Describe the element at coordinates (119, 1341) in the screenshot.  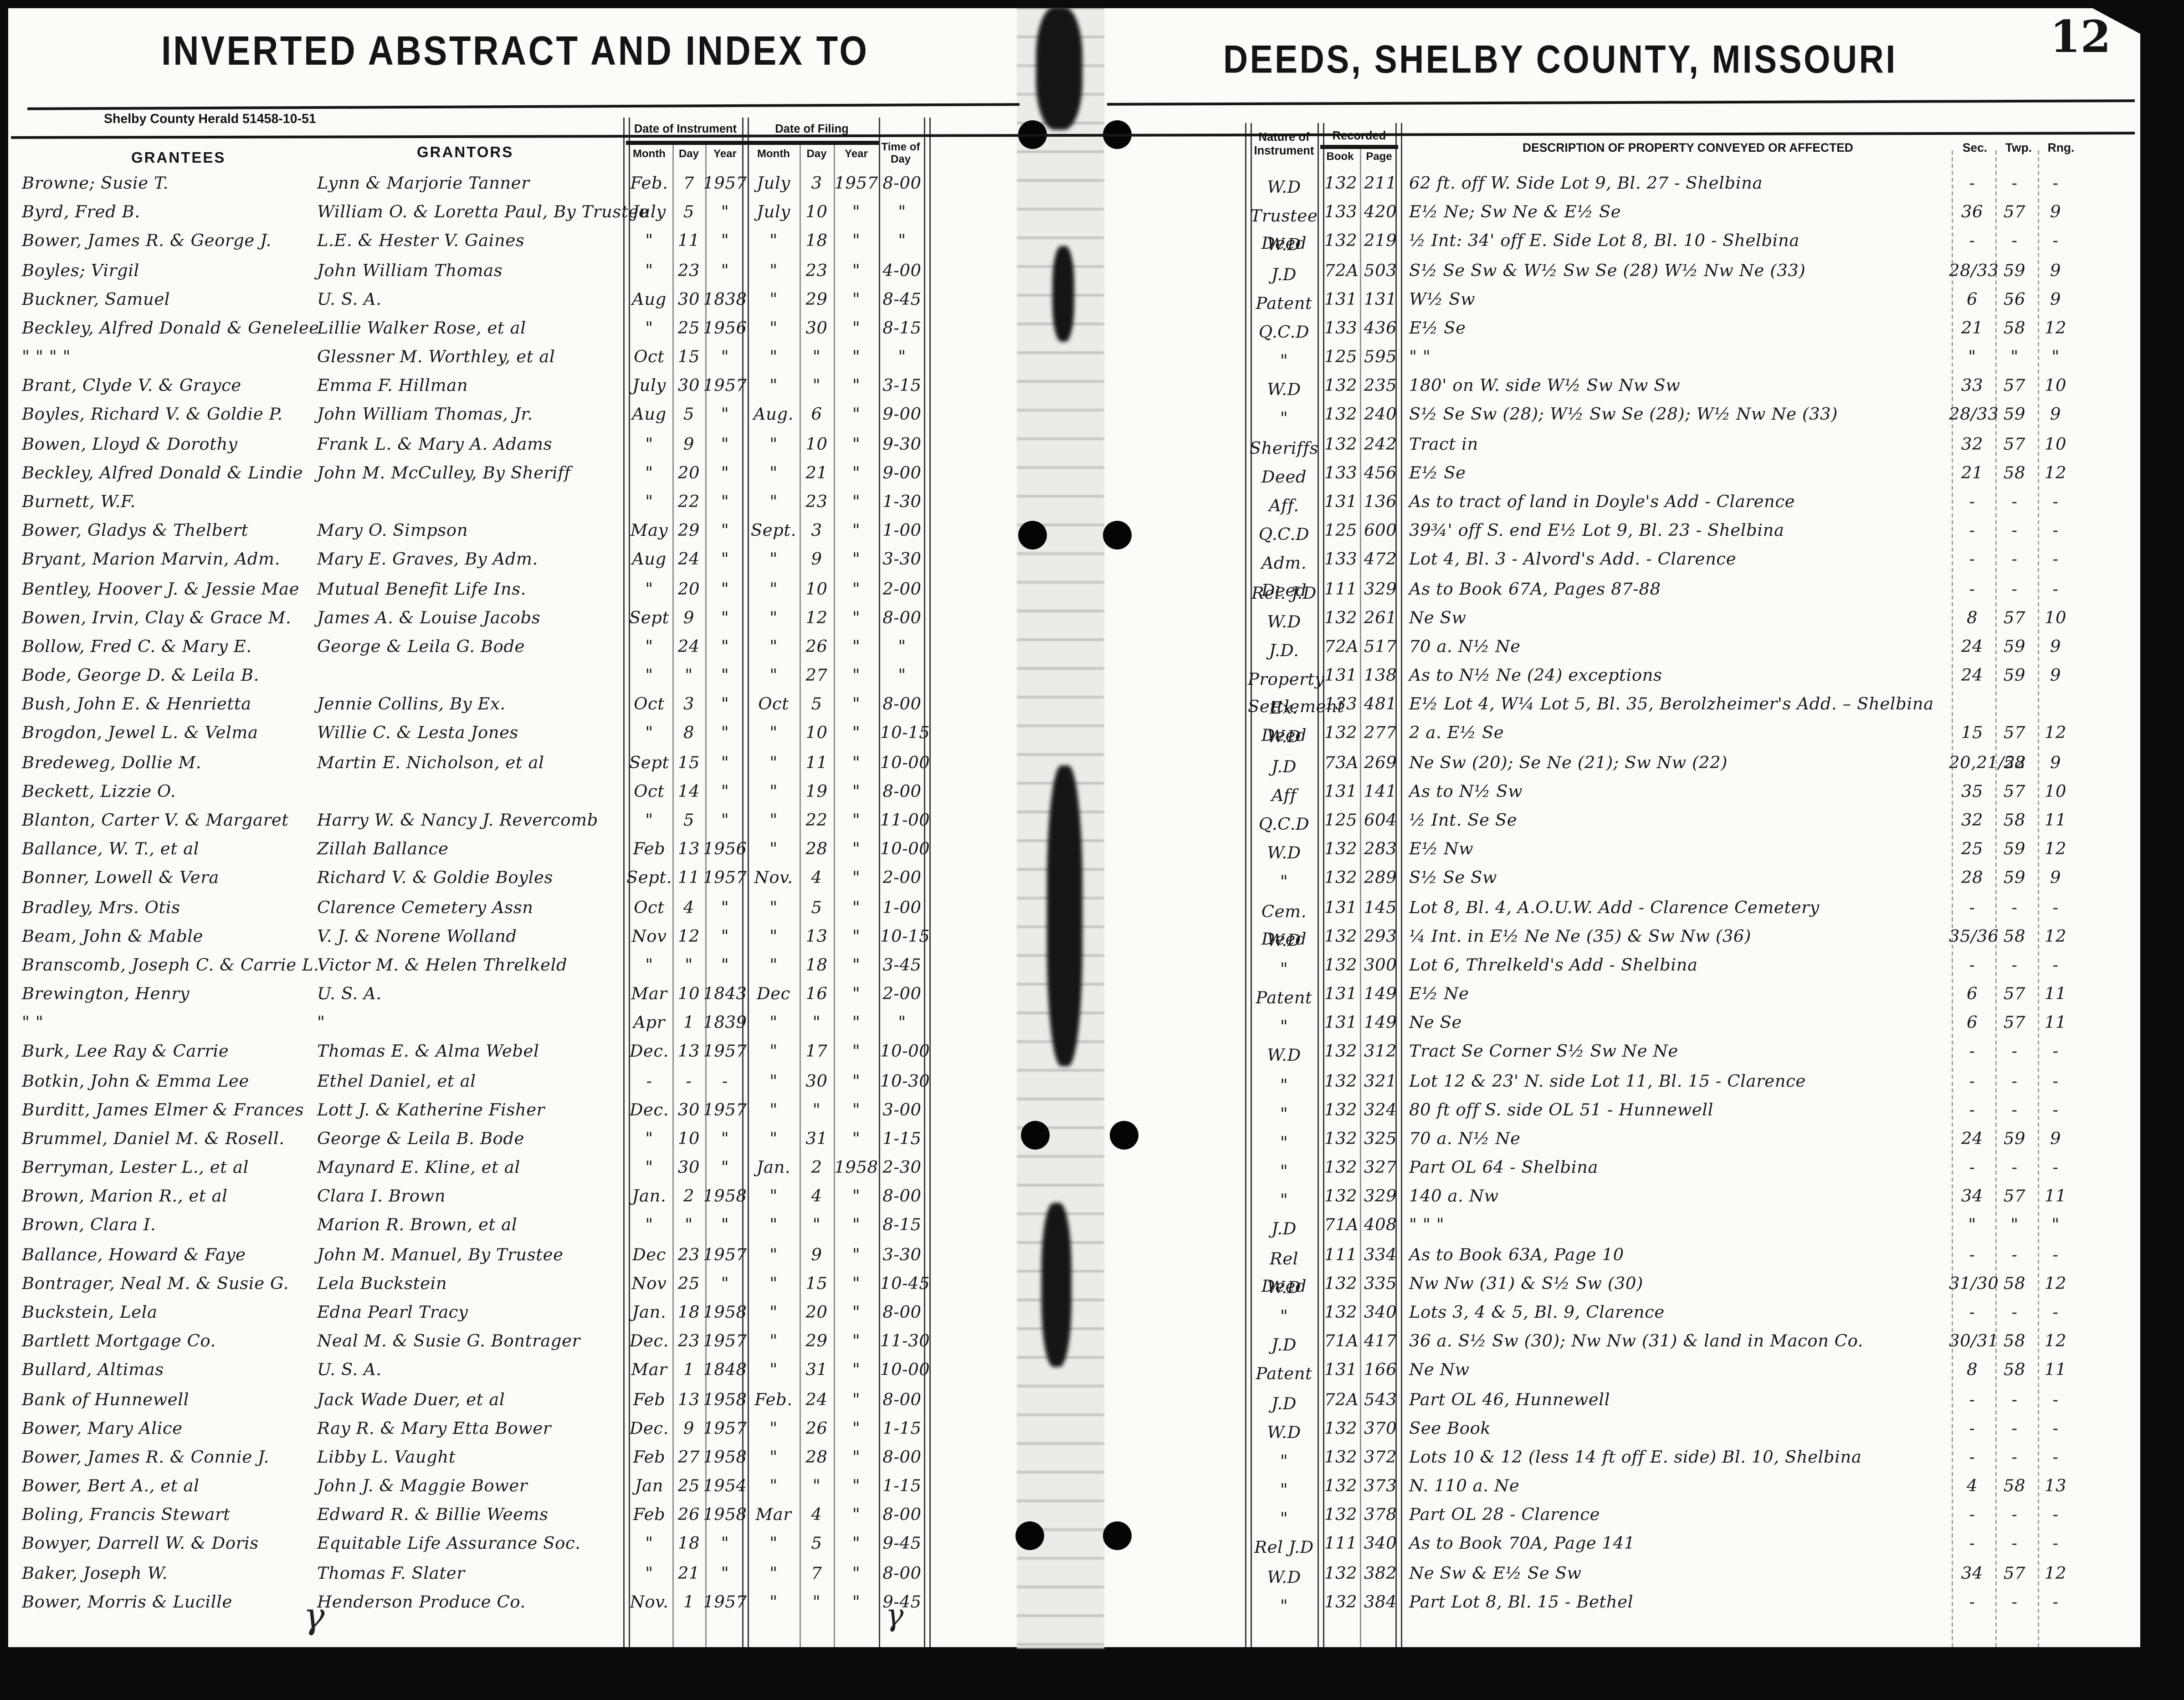
I see `cell-grantee: Bartlett Mortgage Co.` at that location.